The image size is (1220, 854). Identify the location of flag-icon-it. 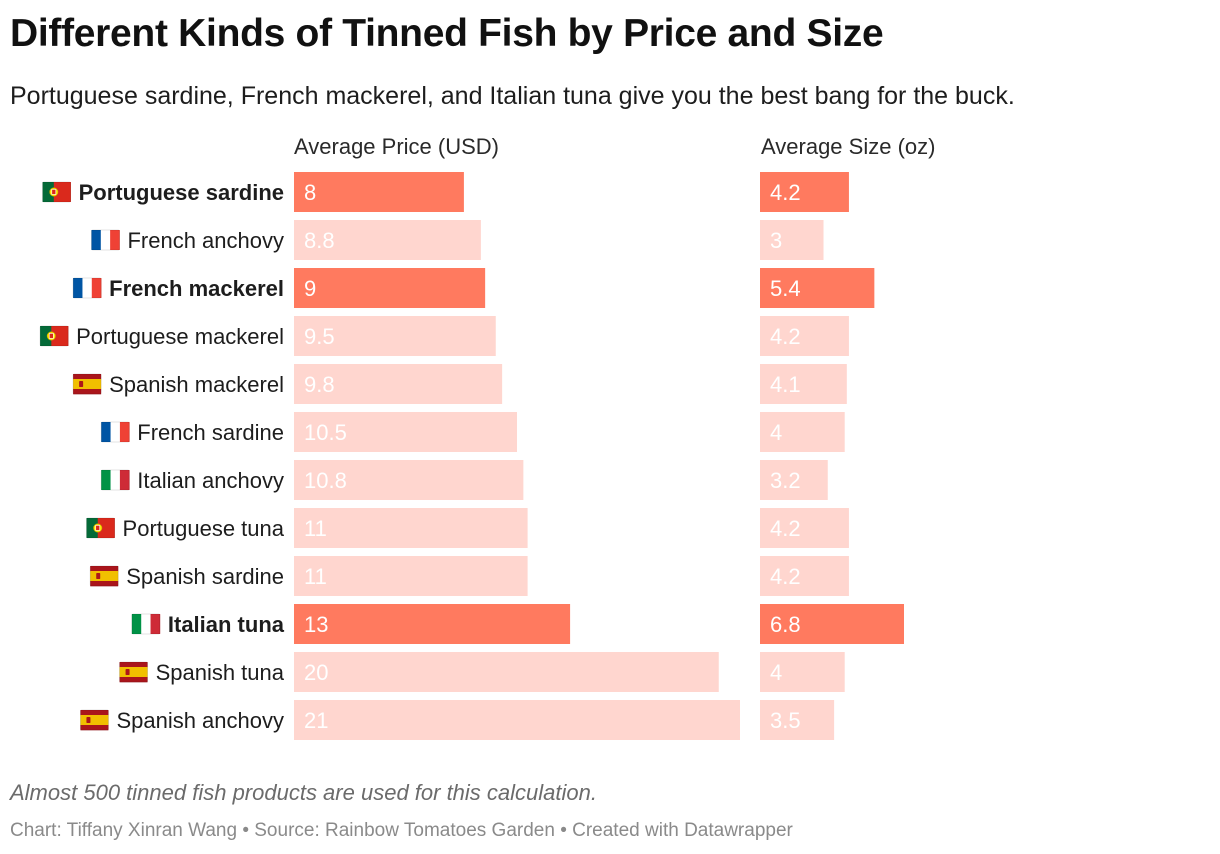
(115, 480).